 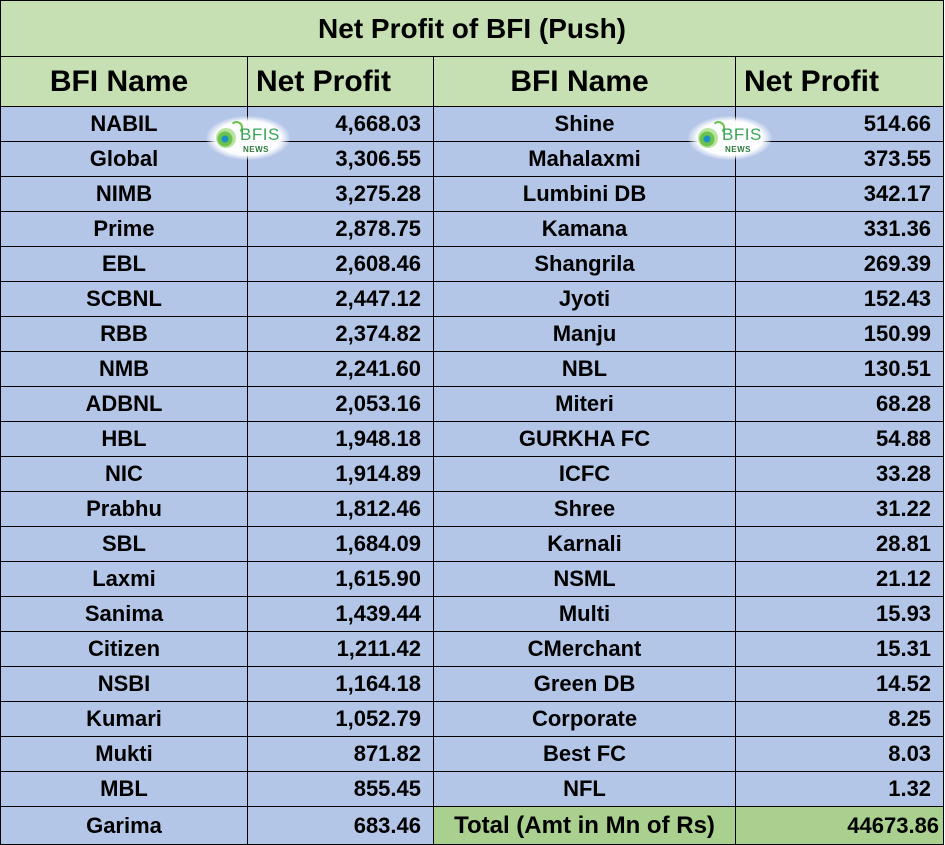 What do you see at coordinates (124, 159) in the screenshot?
I see `bfi-name-cell: Global` at bounding box center [124, 159].